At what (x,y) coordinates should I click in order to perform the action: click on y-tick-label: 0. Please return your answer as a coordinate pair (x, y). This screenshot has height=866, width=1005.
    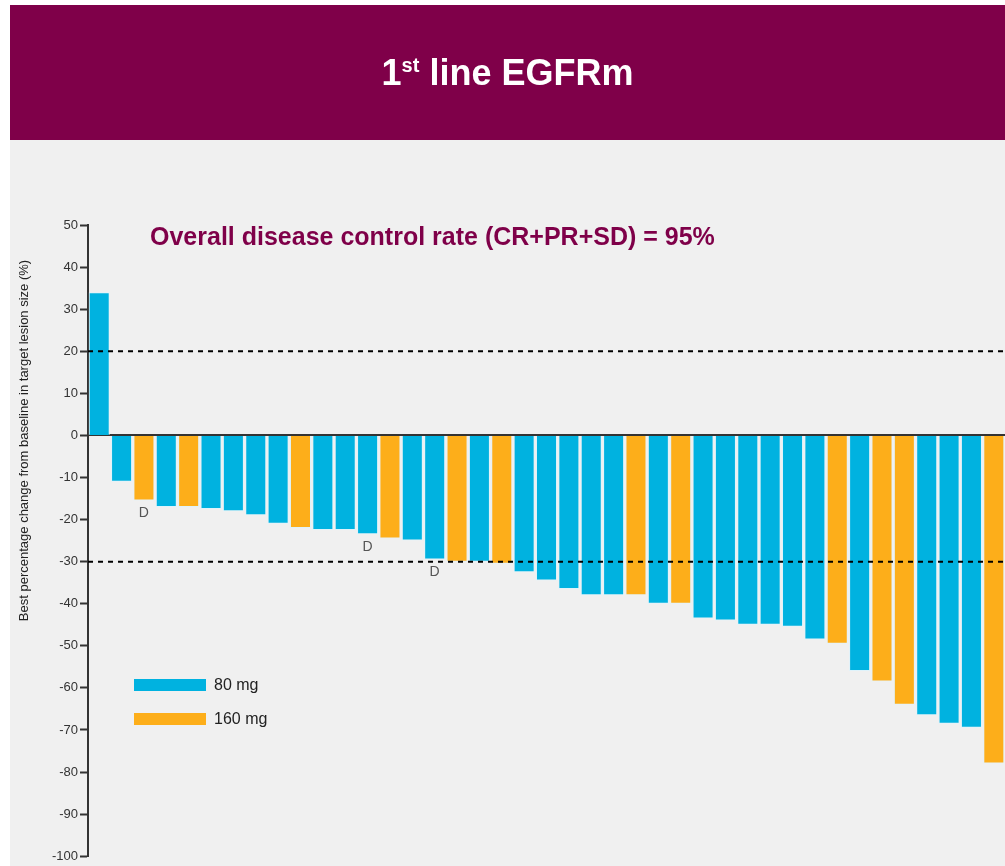
    Looking at the image, I should click on (74, 434).